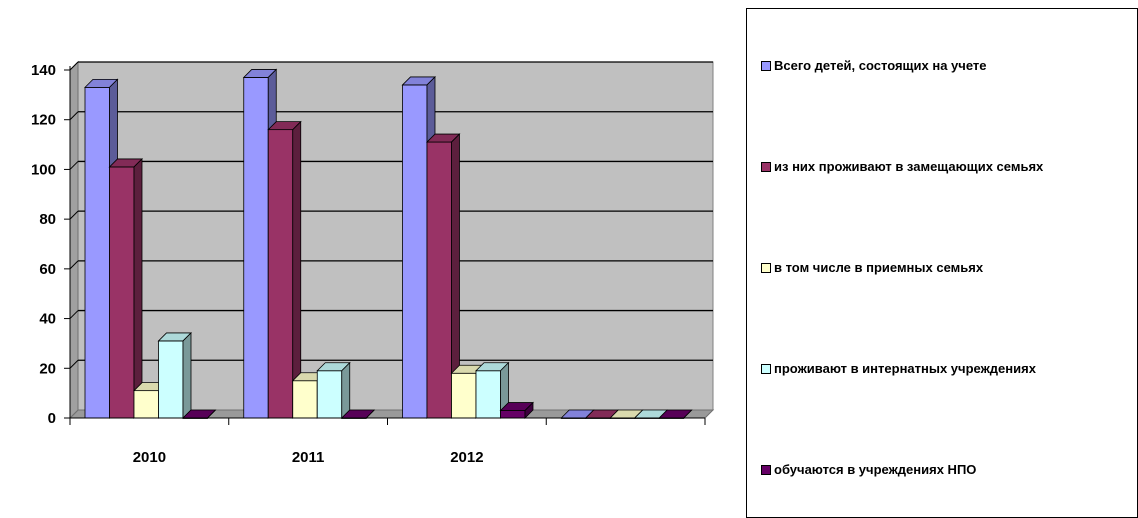 The width and height of the screenshot is (1138, 518). What do you see at coordinates (47, 269) in the screenshot?
I see `y-tick-label: 60` at bounding box center [47, 269].